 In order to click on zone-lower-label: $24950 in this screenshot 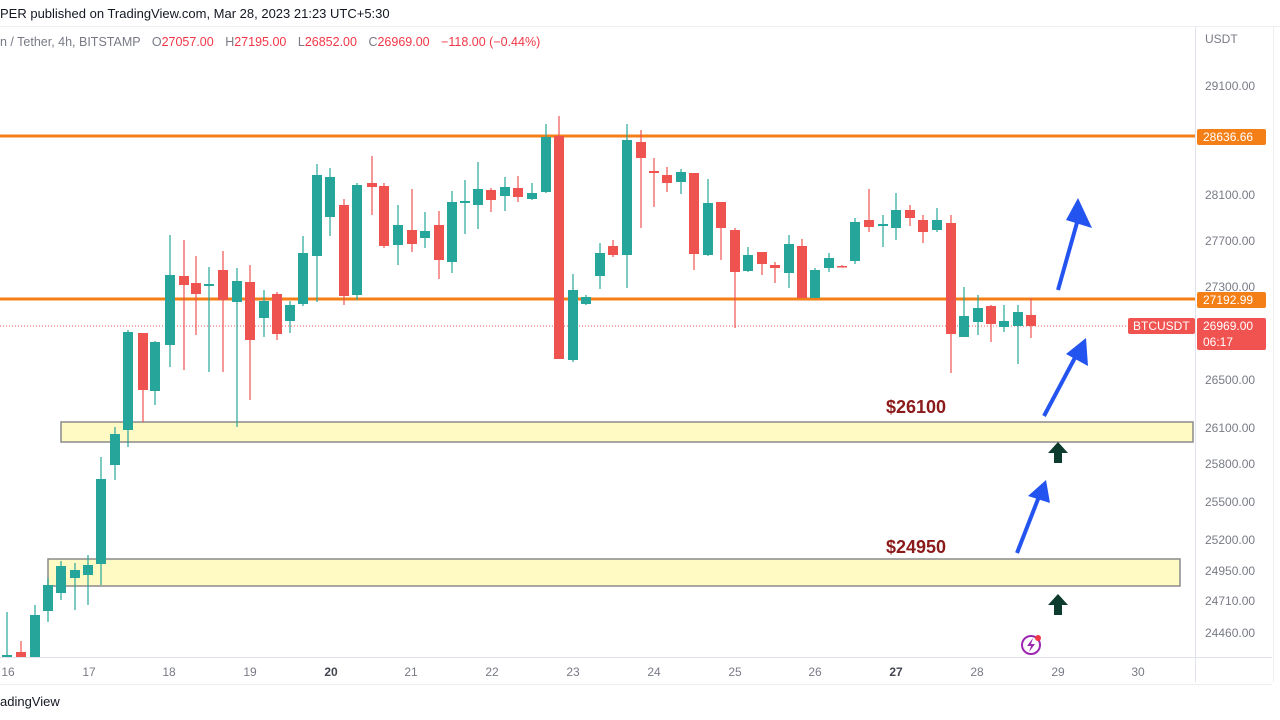, I will do `click(916, 547)`.